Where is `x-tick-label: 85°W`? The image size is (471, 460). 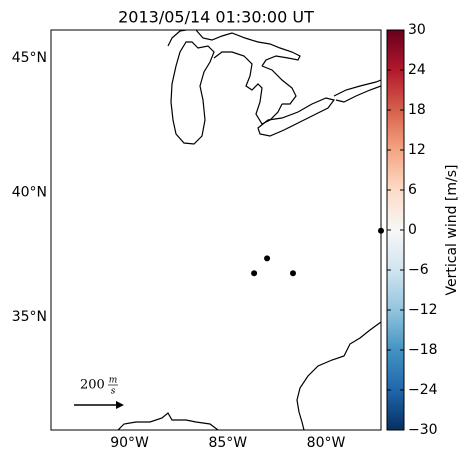 x-tick-label: 85°W is located at coordinates (227, 443).